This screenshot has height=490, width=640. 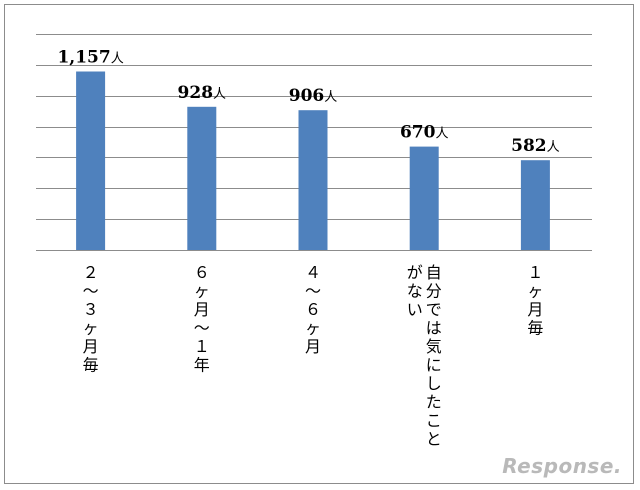 I want to click on category-label-char: ４, so click(x=313, y=272).